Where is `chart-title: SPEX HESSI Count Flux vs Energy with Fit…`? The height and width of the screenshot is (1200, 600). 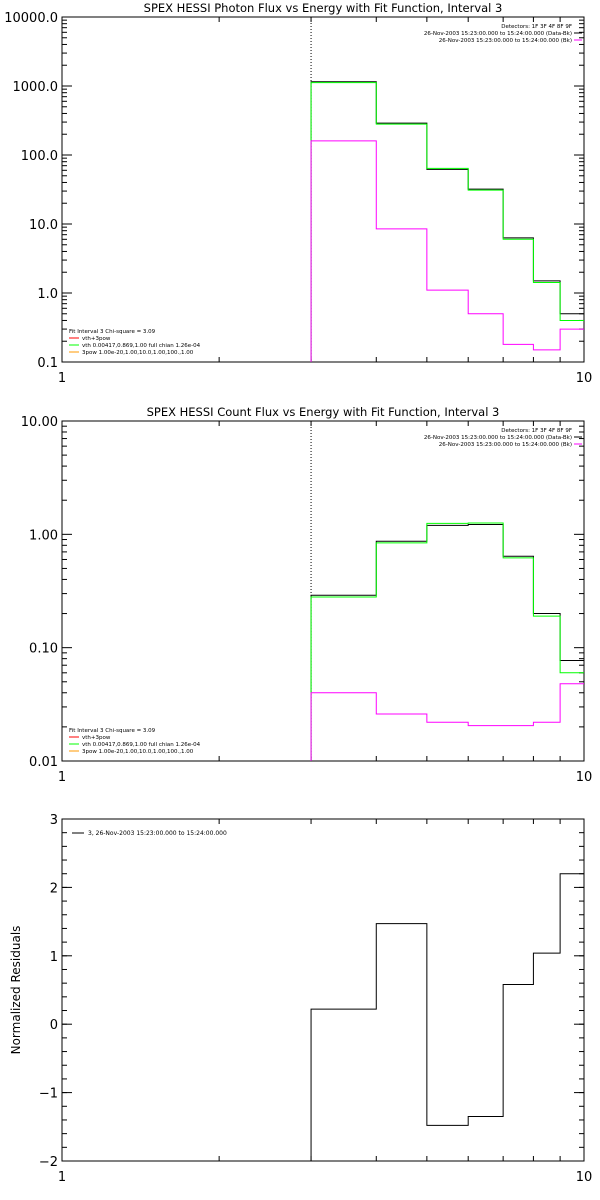 chart-title: SPEX HESSI Count Flux vs Energy with Fit… is located at coordinates (323, 412).